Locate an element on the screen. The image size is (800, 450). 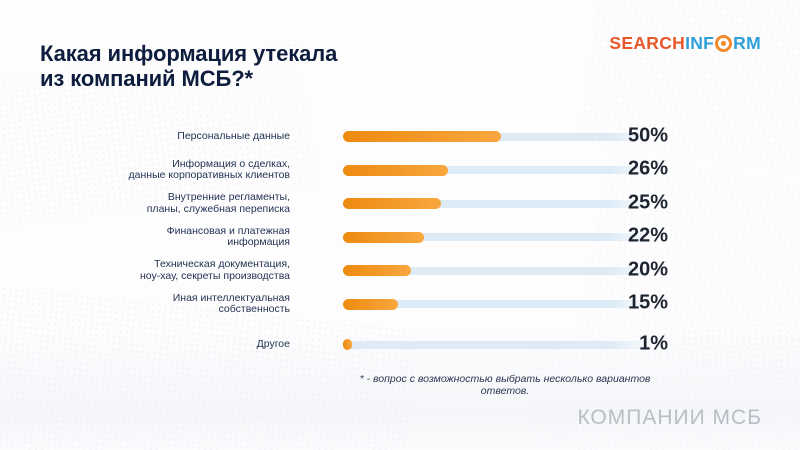
bar-track-area: 20% is located at coordinates (505, 271).